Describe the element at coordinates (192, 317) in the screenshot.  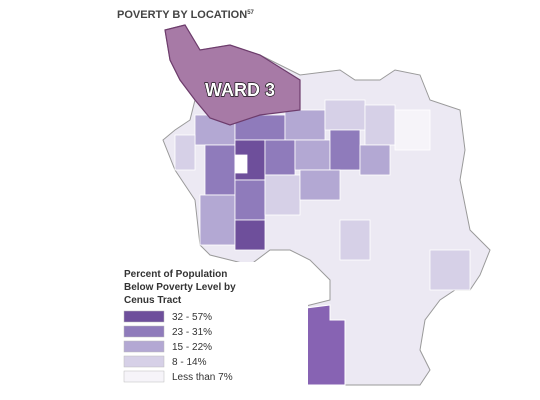
I see `legend-label: 32 - 57%` at that location.